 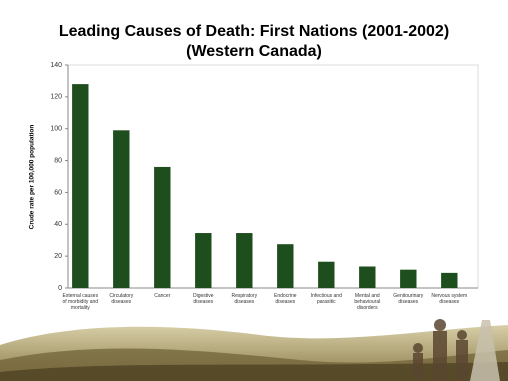 What do you see at coordinates (254, 51) in the screenshot?
I see `chart-subtitle: (Western Canada)` at bounding box center [254, 51].